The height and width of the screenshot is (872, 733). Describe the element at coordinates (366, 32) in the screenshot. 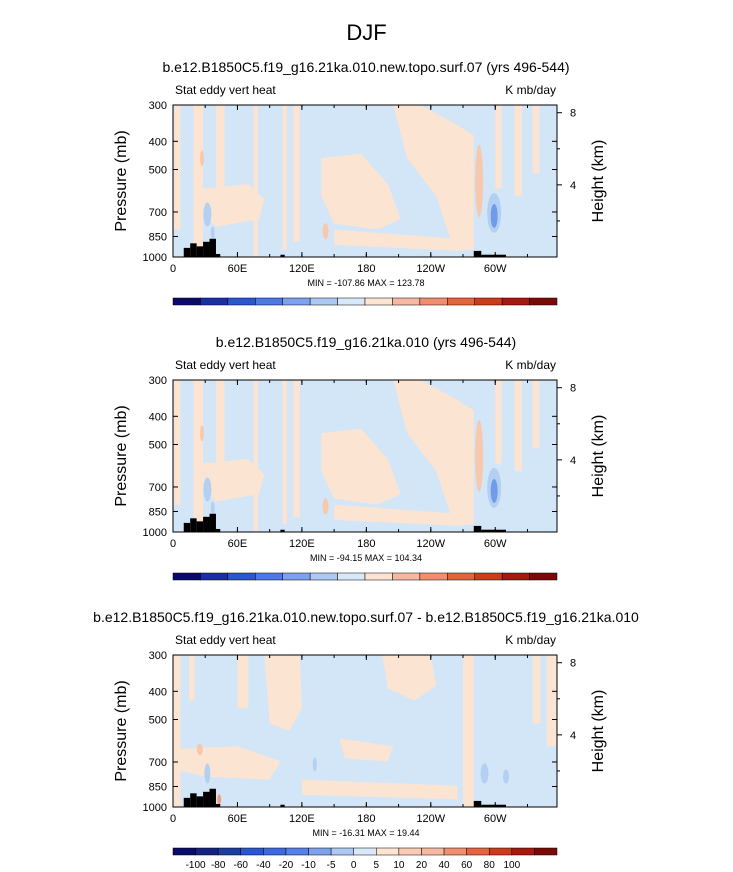

I see `page-title: DJF` at that location.